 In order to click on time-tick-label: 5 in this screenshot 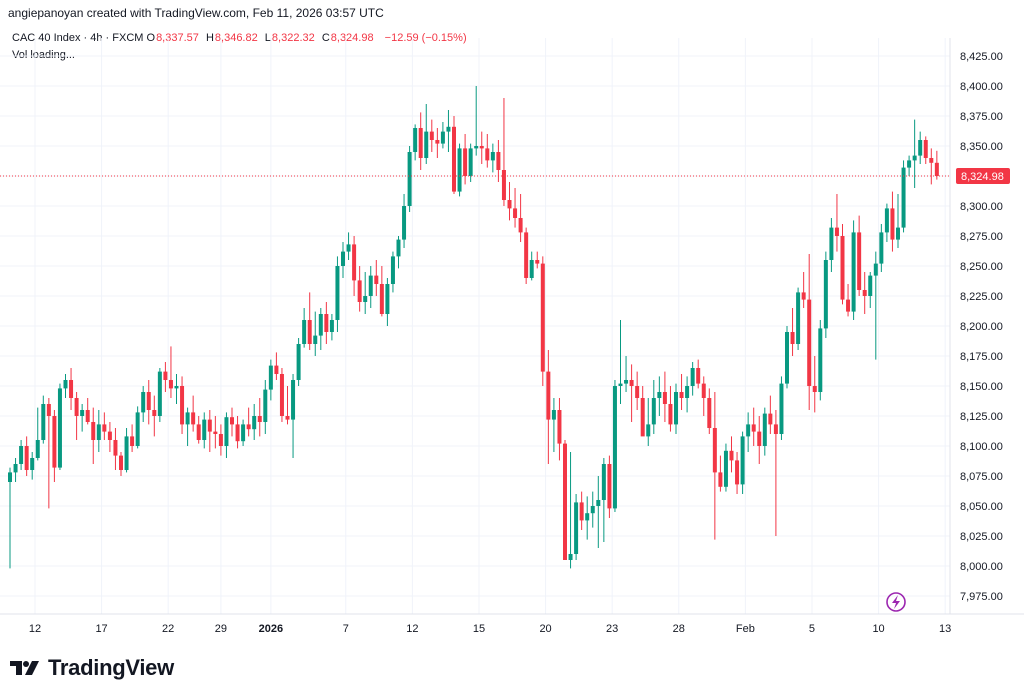, I will do `click(812, 629)`.